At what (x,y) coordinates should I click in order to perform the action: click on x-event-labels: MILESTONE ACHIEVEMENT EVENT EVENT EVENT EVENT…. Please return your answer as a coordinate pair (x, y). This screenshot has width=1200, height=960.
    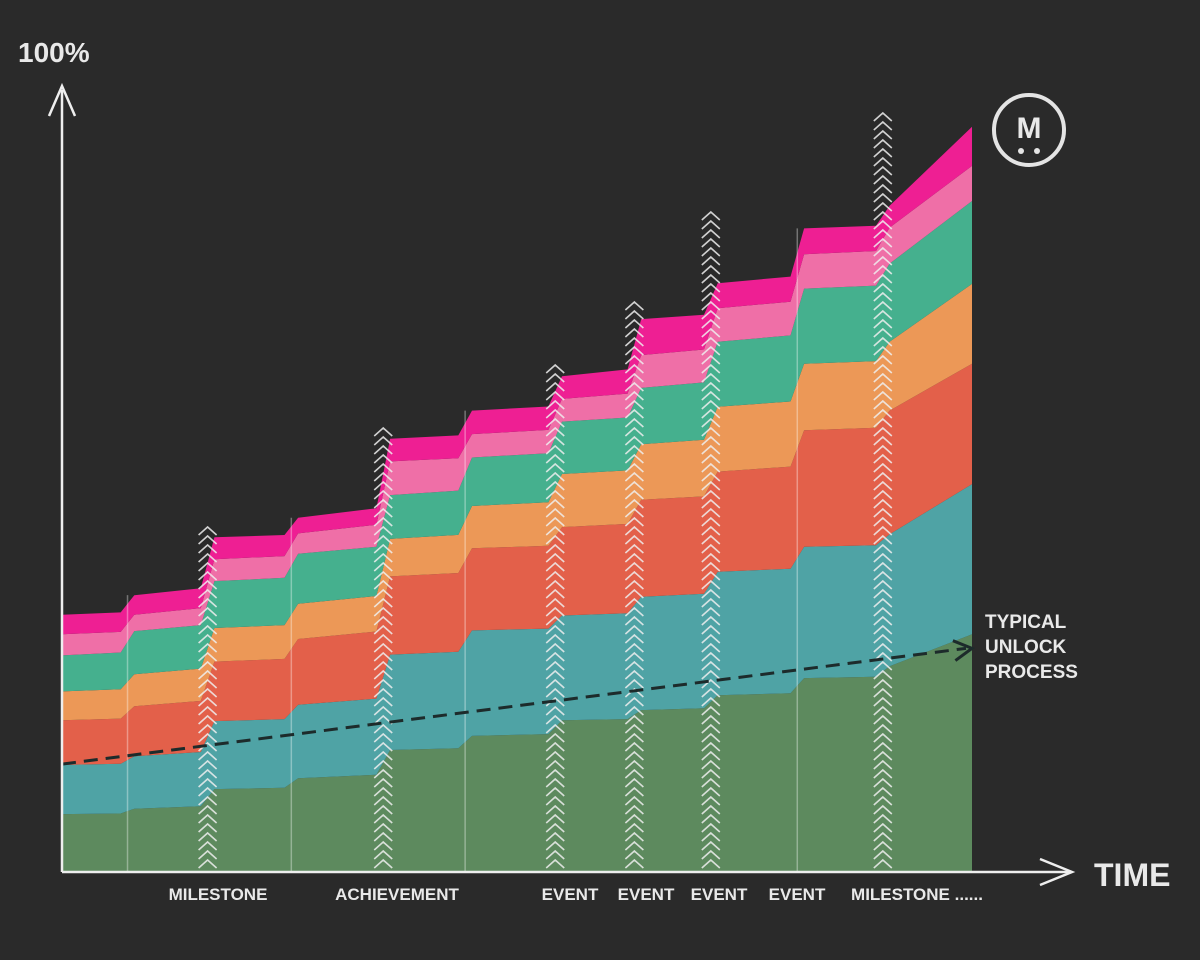
    Looking at the image, I should click on (576, 894).